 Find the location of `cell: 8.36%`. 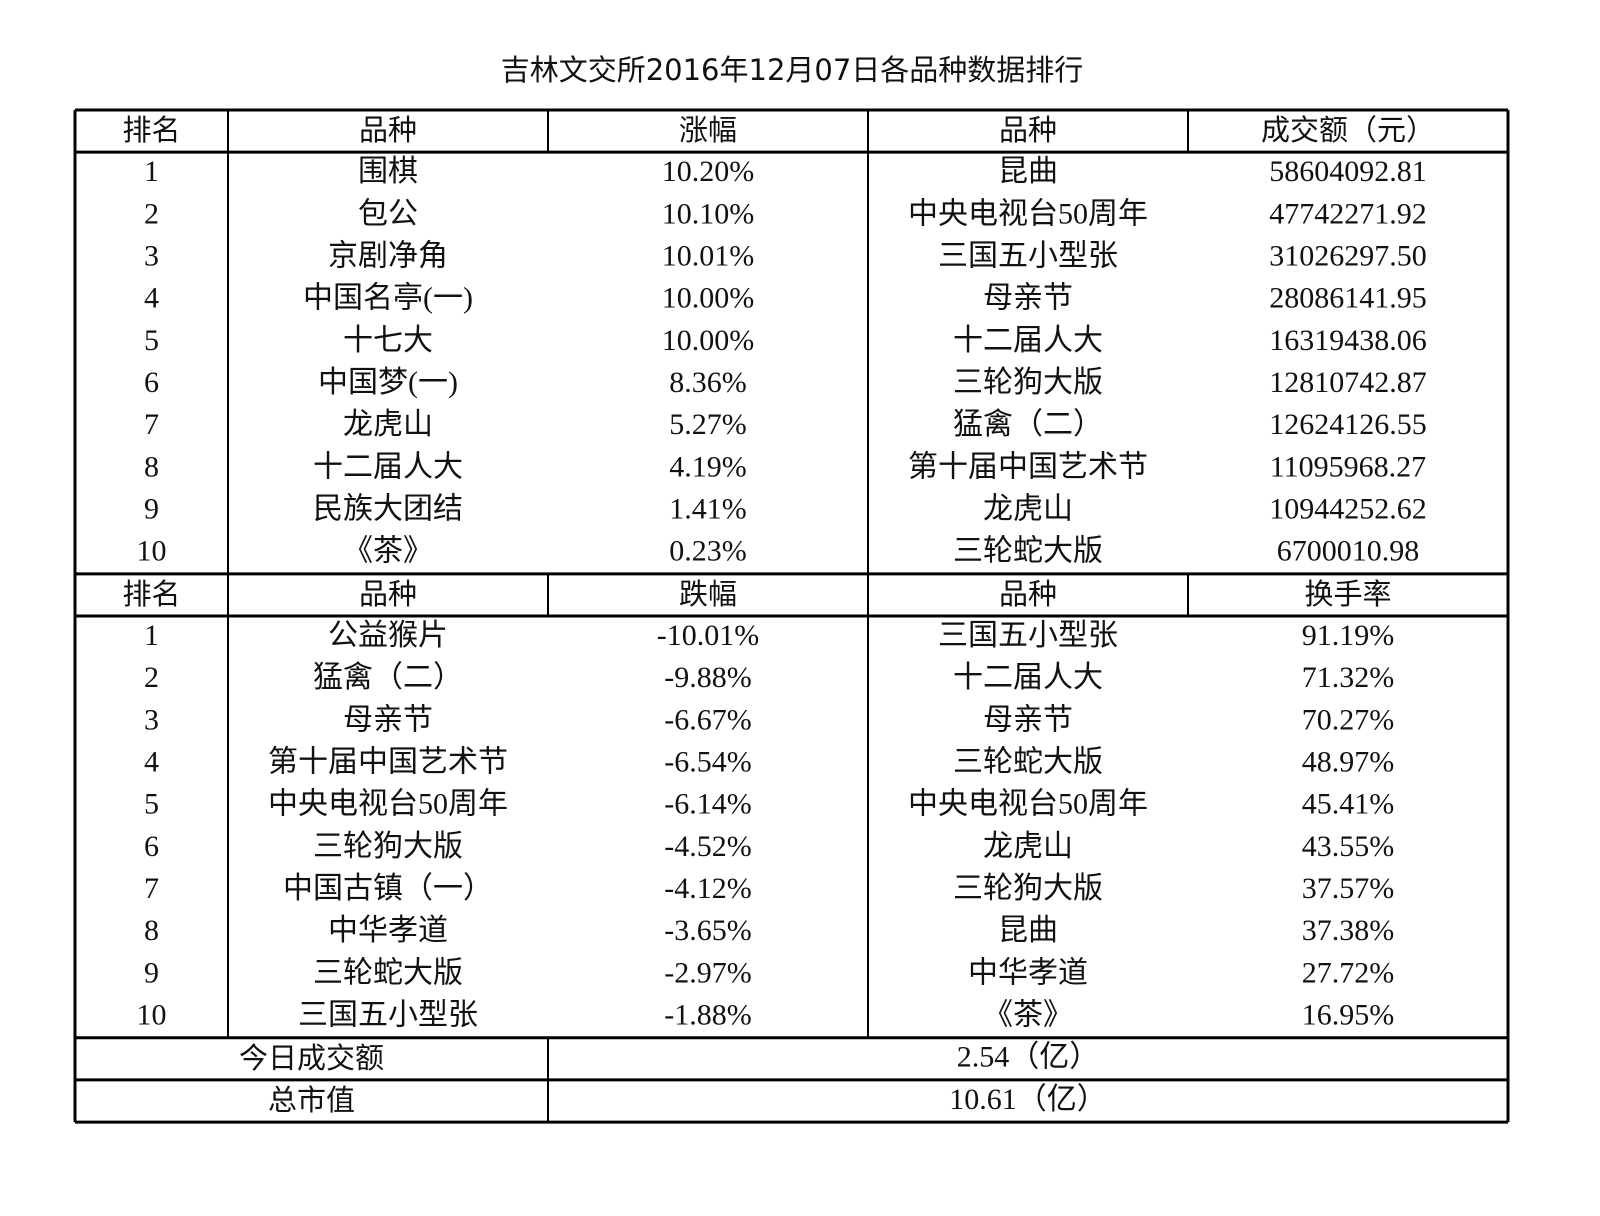

cell: 8.36% is located at coordinates (708, 382).